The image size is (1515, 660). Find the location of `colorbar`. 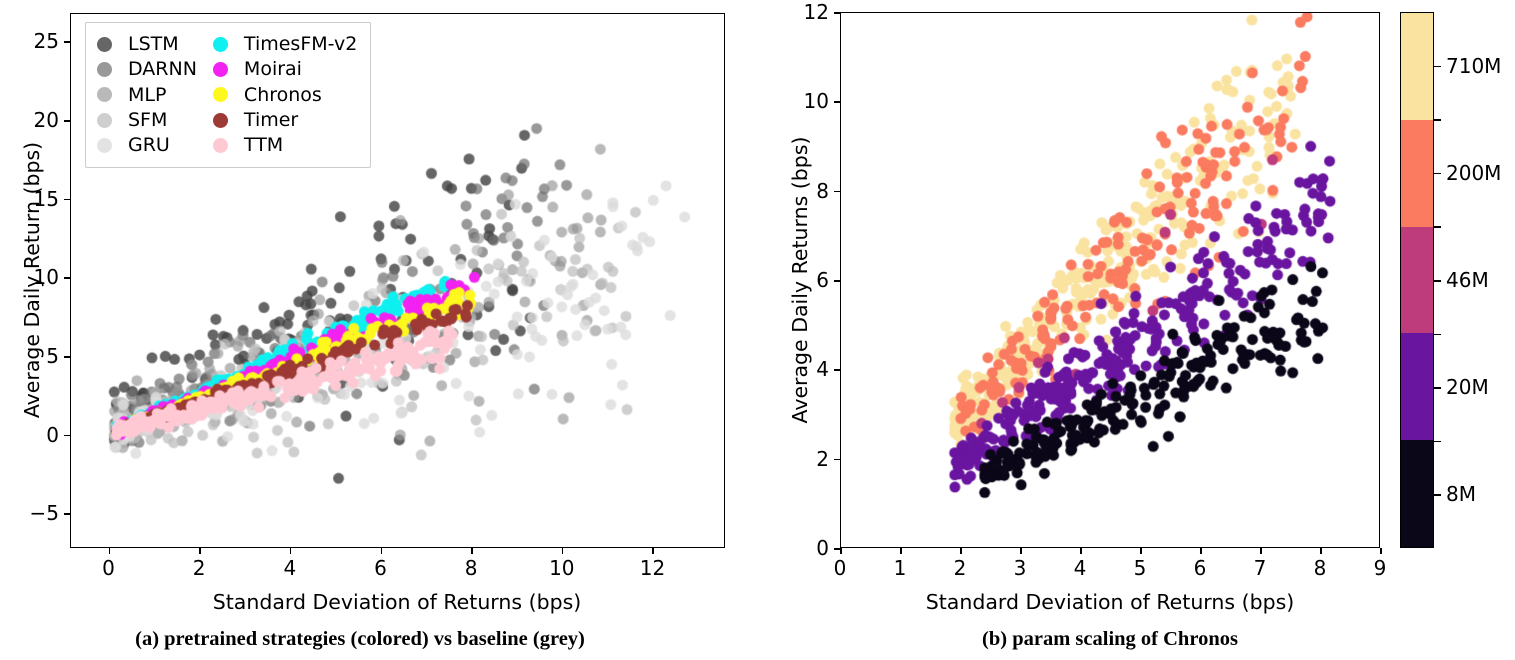

colorbar is located at coordinates (1417, 280).